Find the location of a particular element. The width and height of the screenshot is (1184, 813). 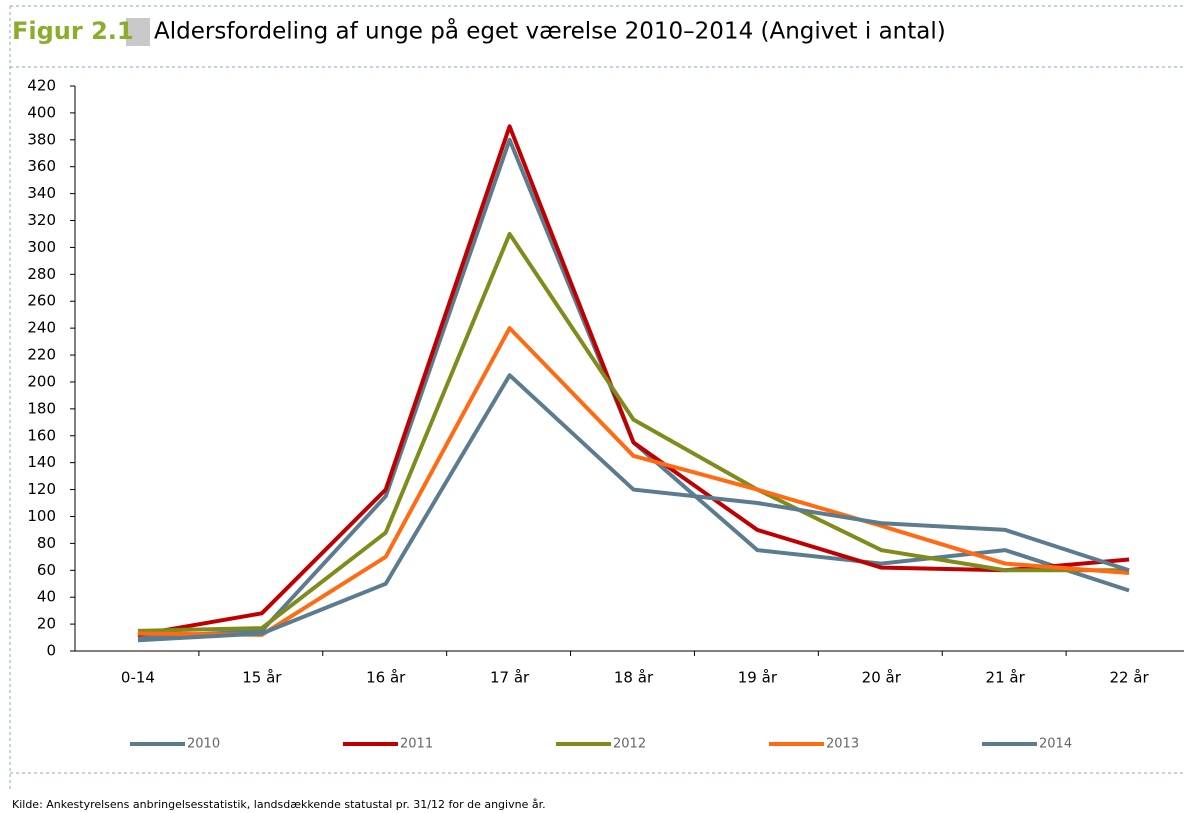

legend-label: 2011 is located at coordinates (416, 744).